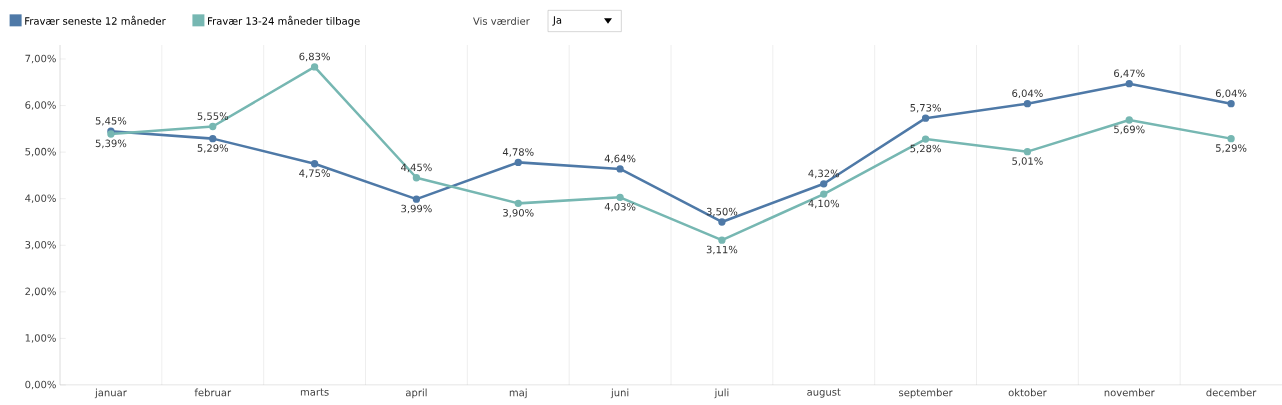 This screenshot has height=405, width=1282. I want to click on y-tick-label: 1,00%, so click(40, 338).